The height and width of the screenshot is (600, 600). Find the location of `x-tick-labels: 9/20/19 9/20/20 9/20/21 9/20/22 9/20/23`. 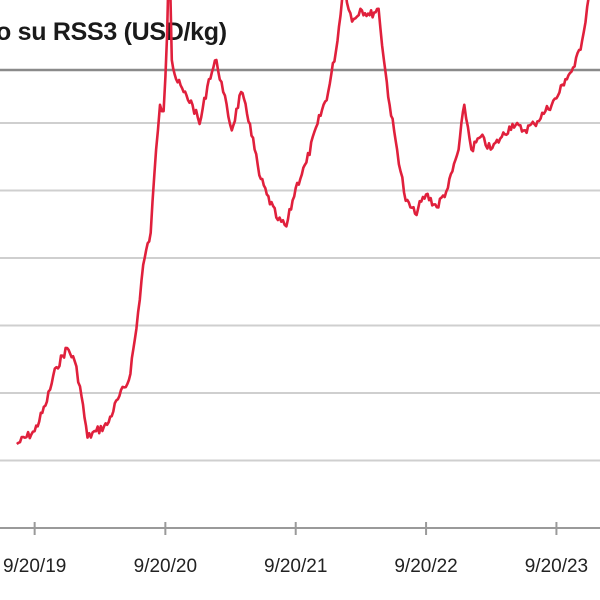

x-tick-labels: 9/20/19 9/20/20 9/20/21 9/20/22 9/20/23 is located at coordinates (295, 566).